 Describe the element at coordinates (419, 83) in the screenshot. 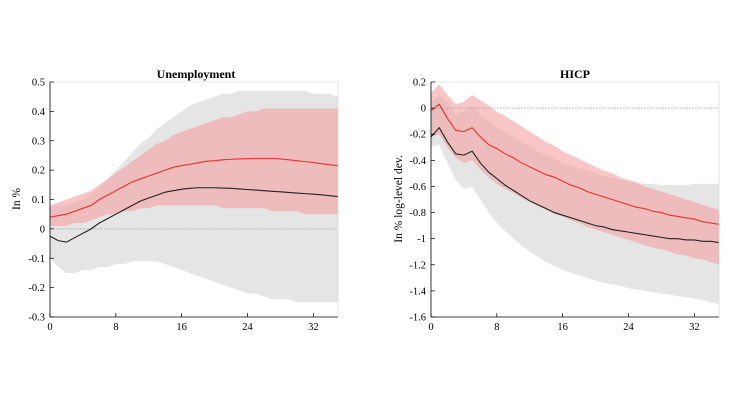

I see `hicp-y-tick-label: 0.2` at that location.